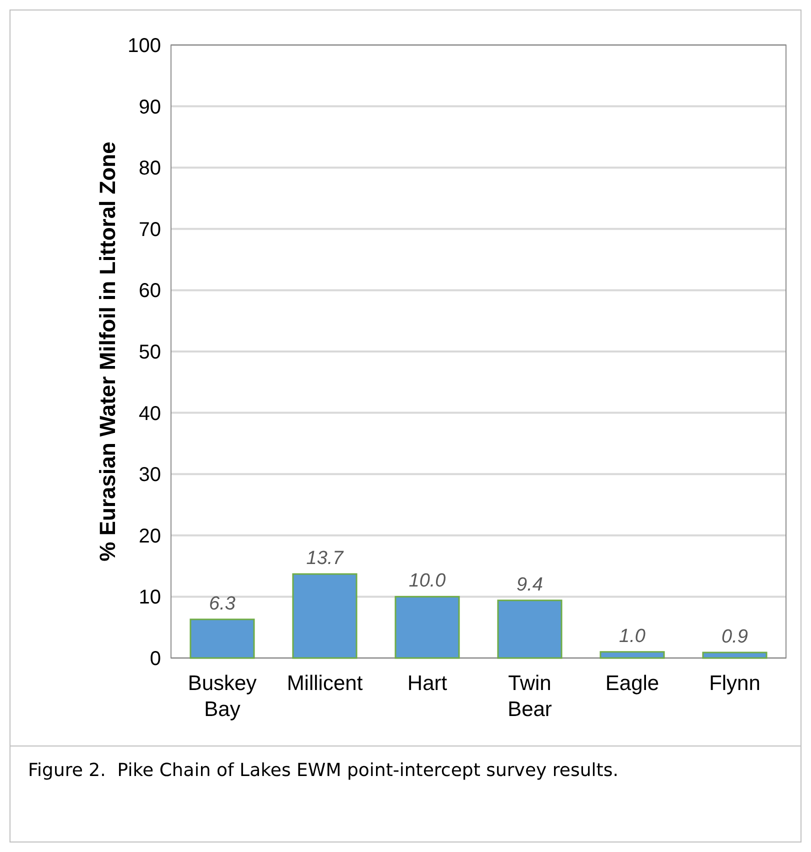 The height and width of the screenshot is (852, 811). Describe the element at coordinates (149, 597) in the screenshot. I see `y-tick-label: 10` at that location.